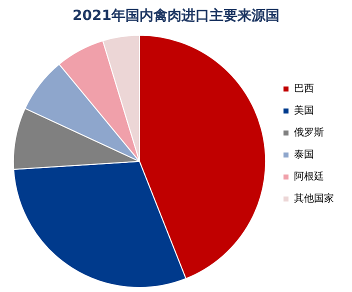  Describe the element at coordinates (304, 110) in the screenshot. I see `legend-label: 美国` at that location.